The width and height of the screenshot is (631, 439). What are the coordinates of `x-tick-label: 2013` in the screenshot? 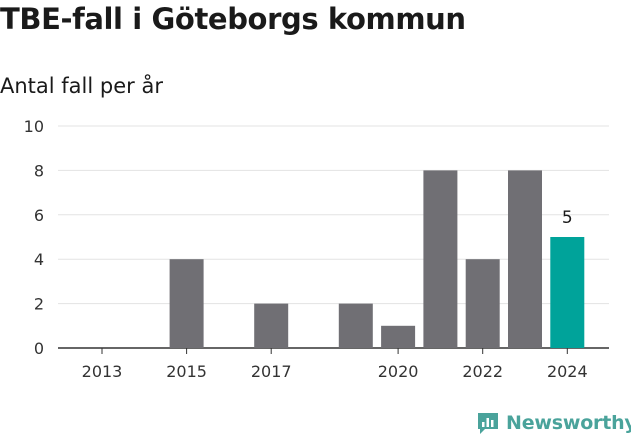 It's located at (102, 371).